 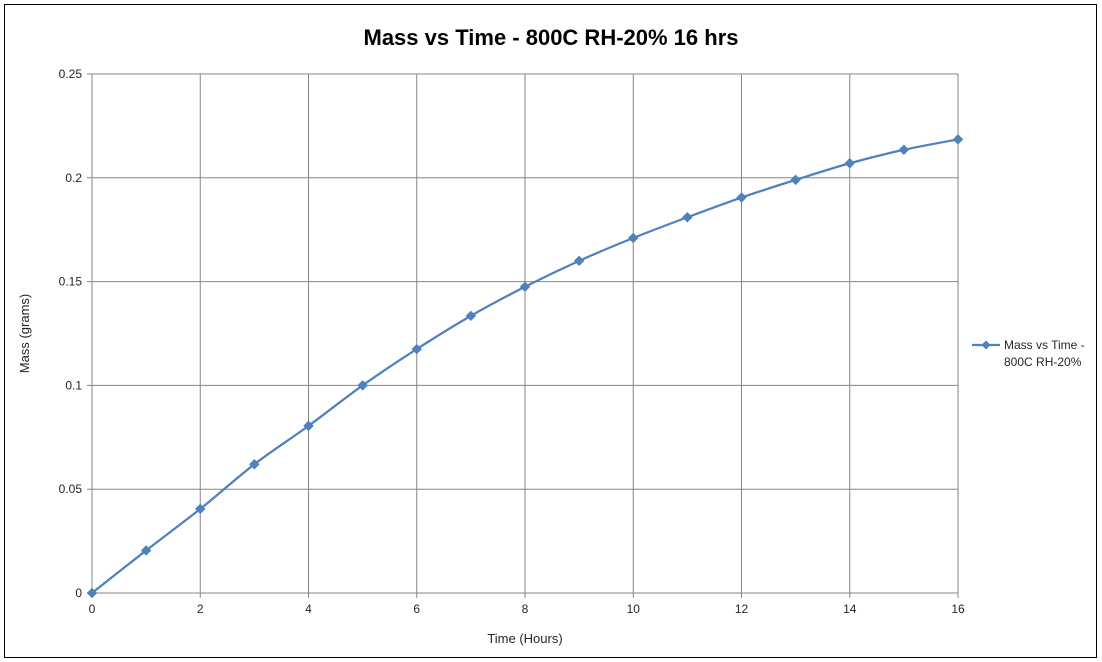 What do you see at coordinates (1044, 345) in the screenshot?
I see `legend-label: Mass vs Time -` at bounding box center [1044, 345].